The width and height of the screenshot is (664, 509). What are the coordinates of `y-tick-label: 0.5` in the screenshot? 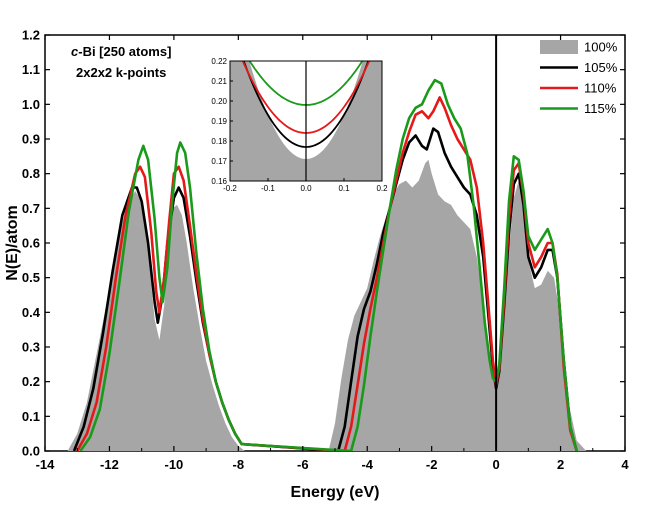 It's located at (31, 277).